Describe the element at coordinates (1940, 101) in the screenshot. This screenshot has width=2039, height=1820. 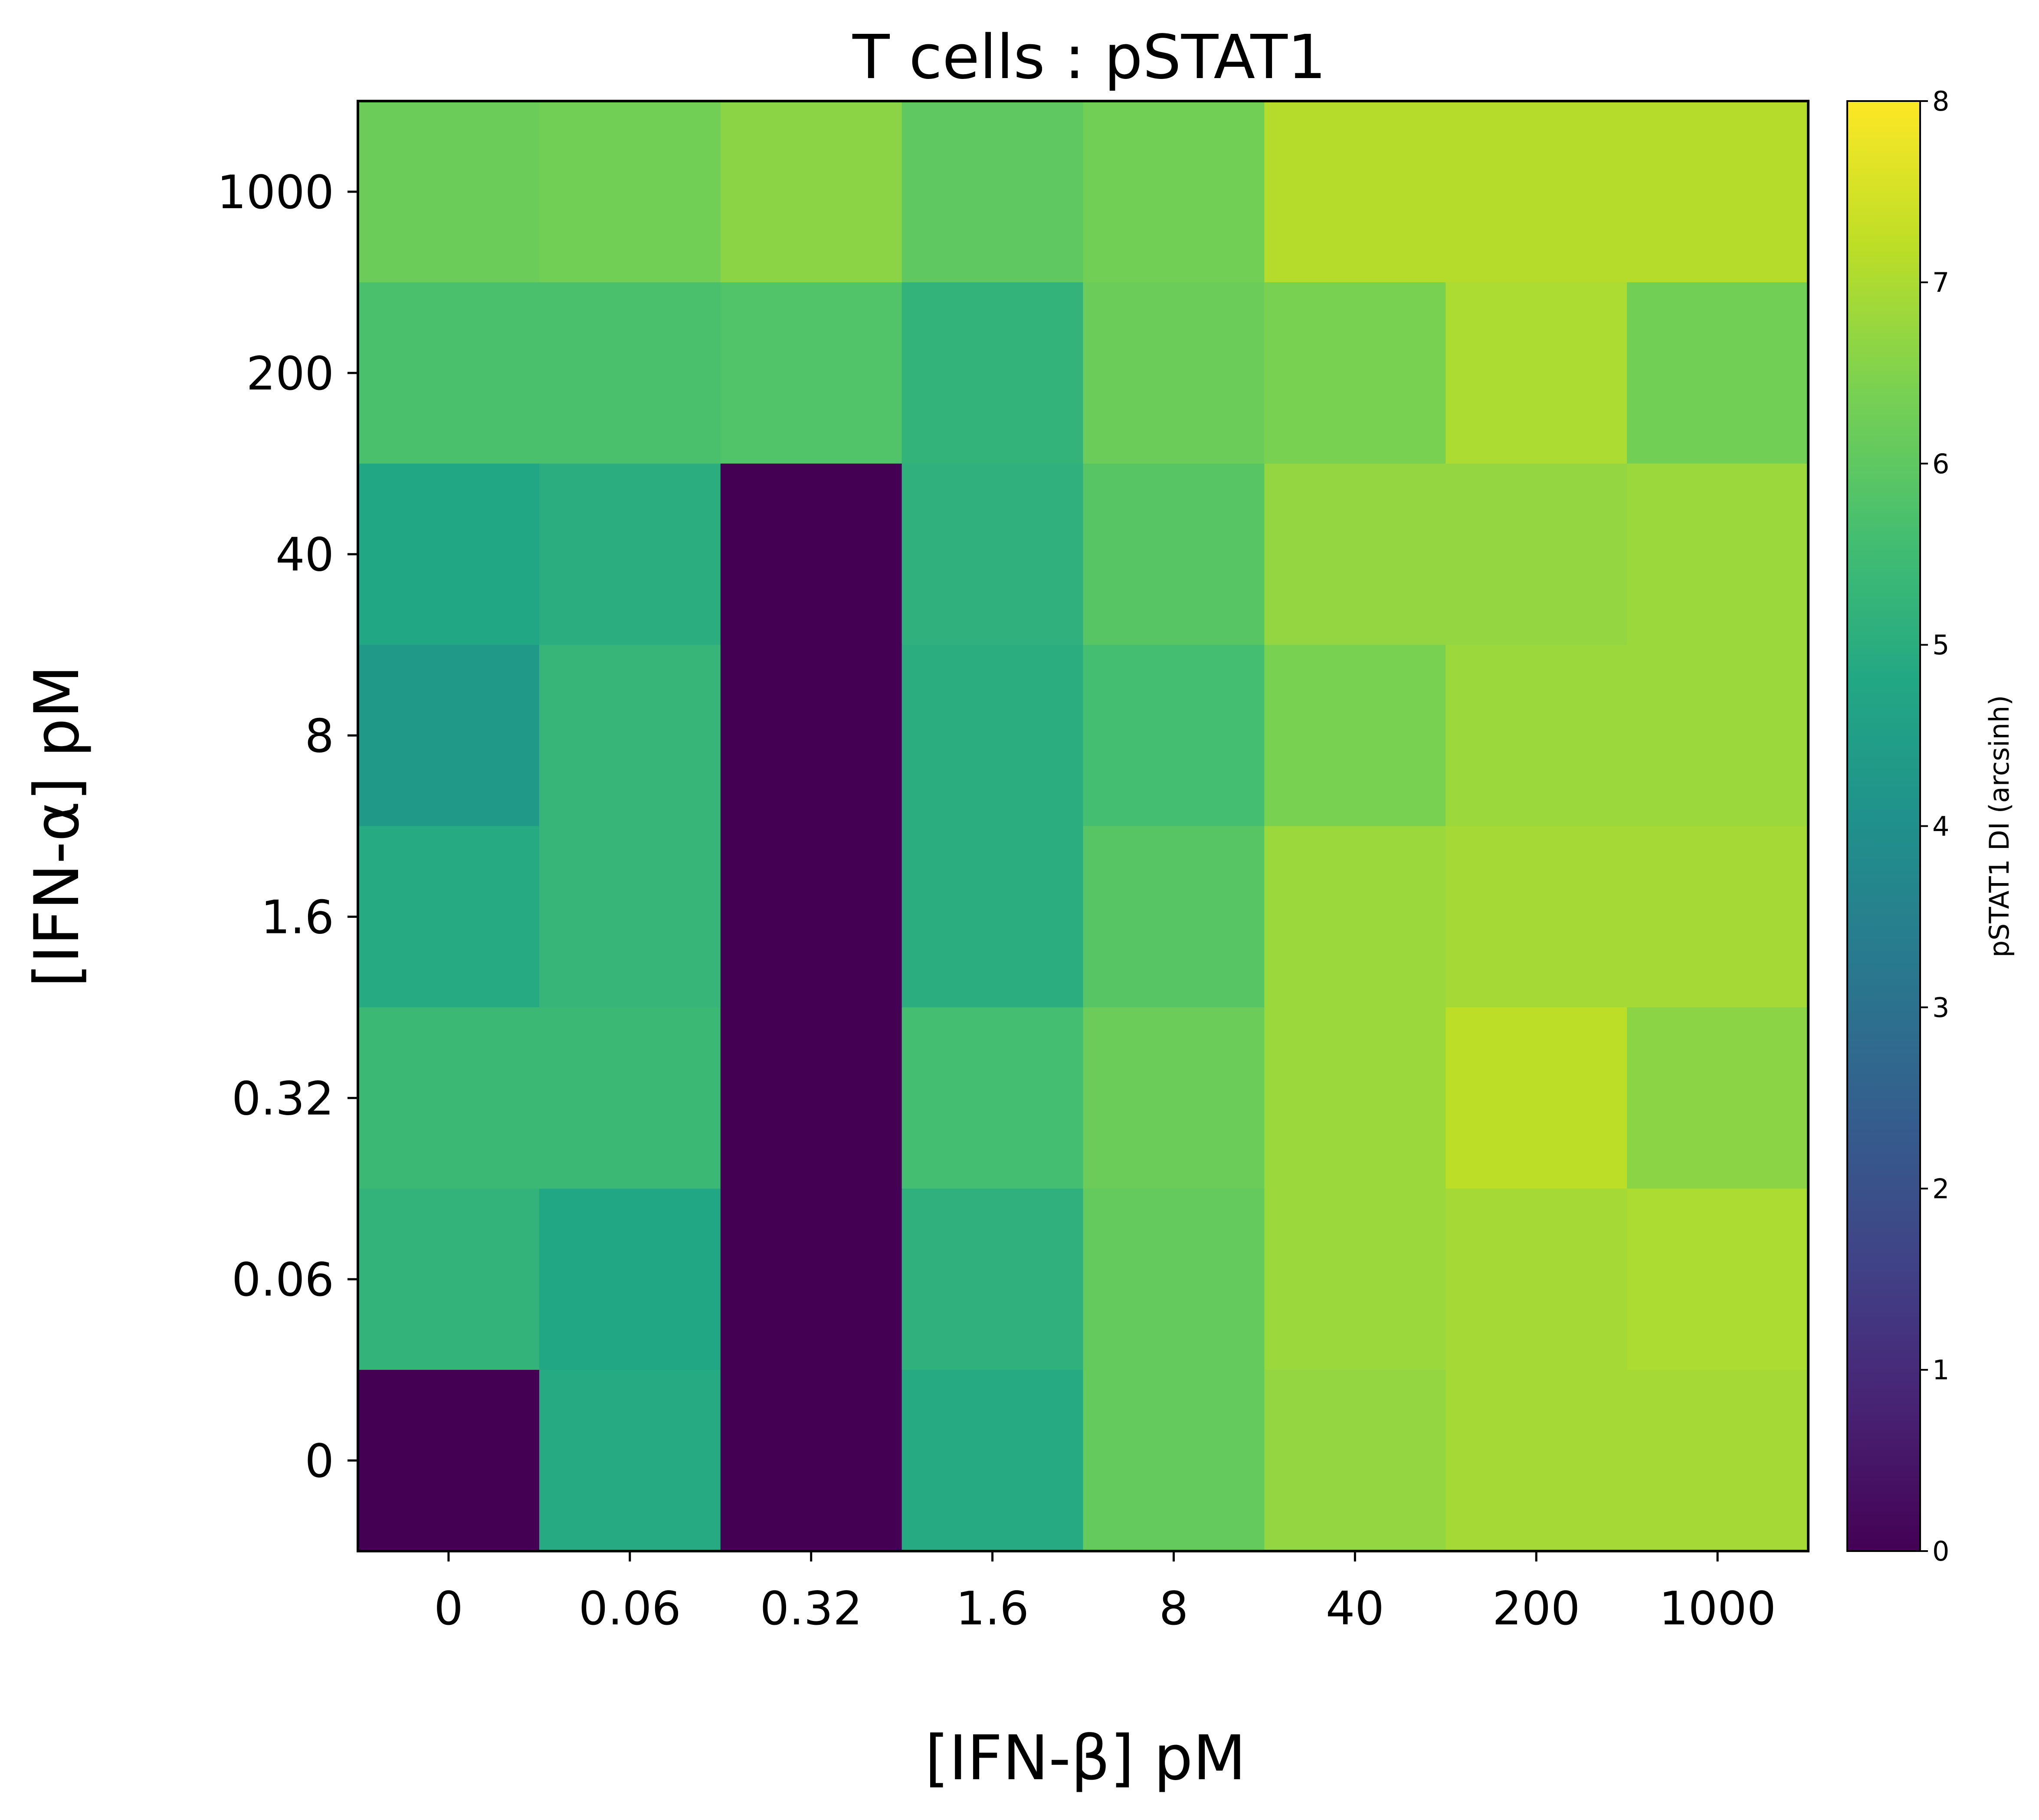
I see `colorbar-tick-label: 8` at that location.